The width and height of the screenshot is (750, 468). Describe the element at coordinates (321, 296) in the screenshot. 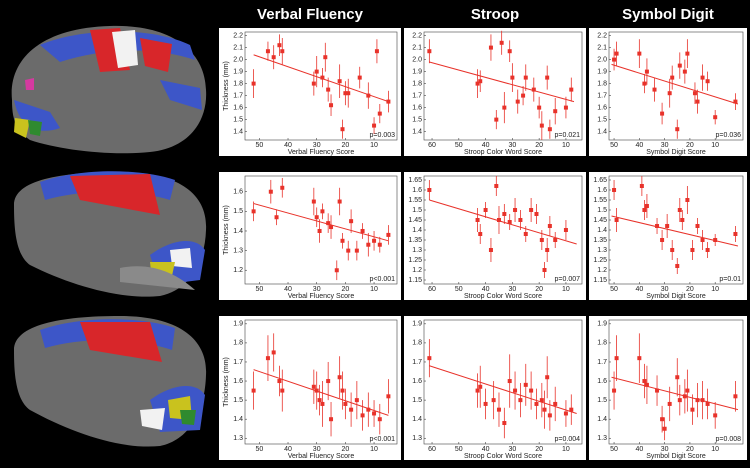

I see `x-axis-label: Verbal Fluency Score` at that location.